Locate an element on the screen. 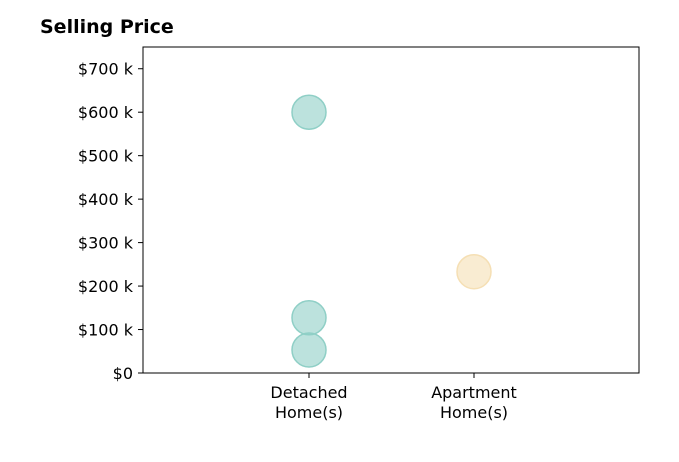 This screenshot has height=462, width=679. x-tick-label: Apartment is located at coordinates (474, 392).